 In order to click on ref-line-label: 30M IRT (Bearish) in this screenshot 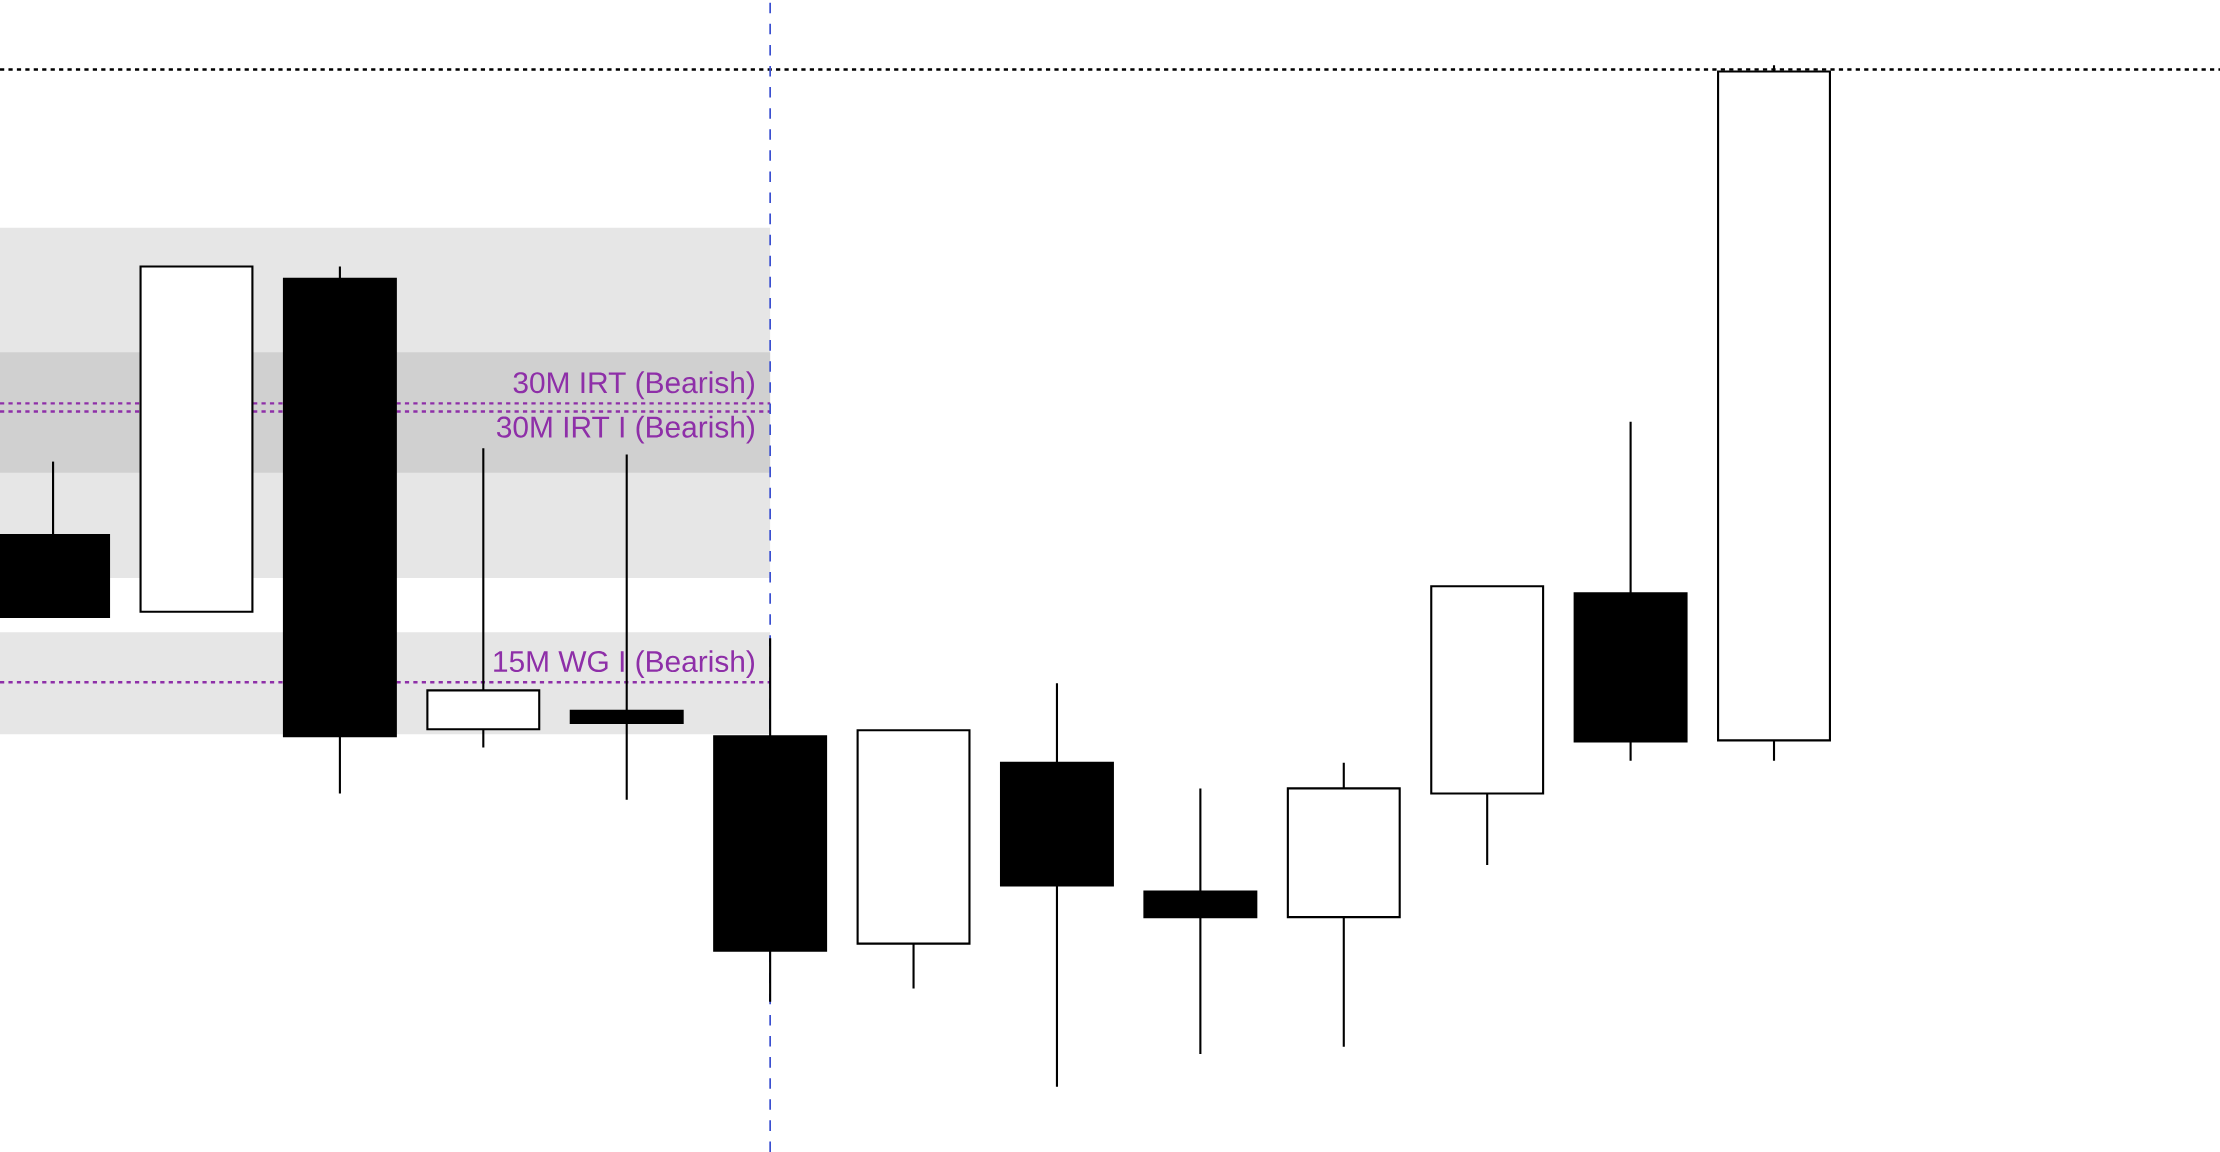, I will do `click(633, 385)`.